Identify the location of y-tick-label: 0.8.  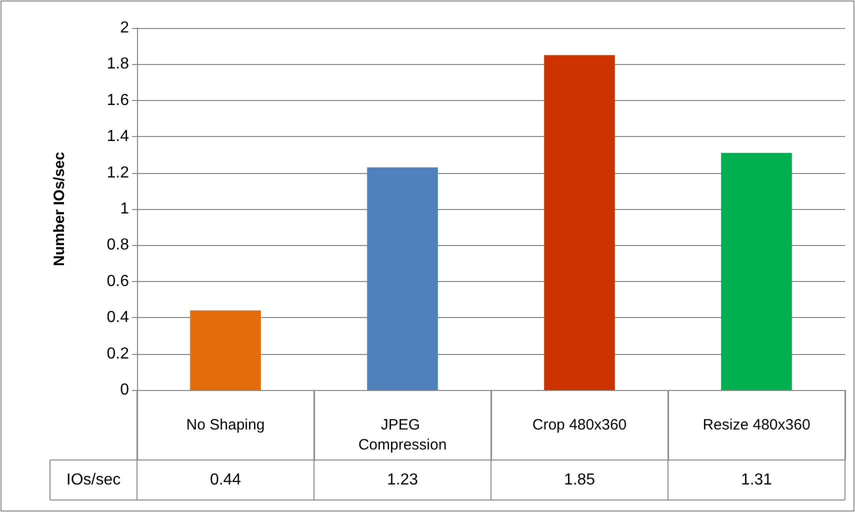
(118, 245).